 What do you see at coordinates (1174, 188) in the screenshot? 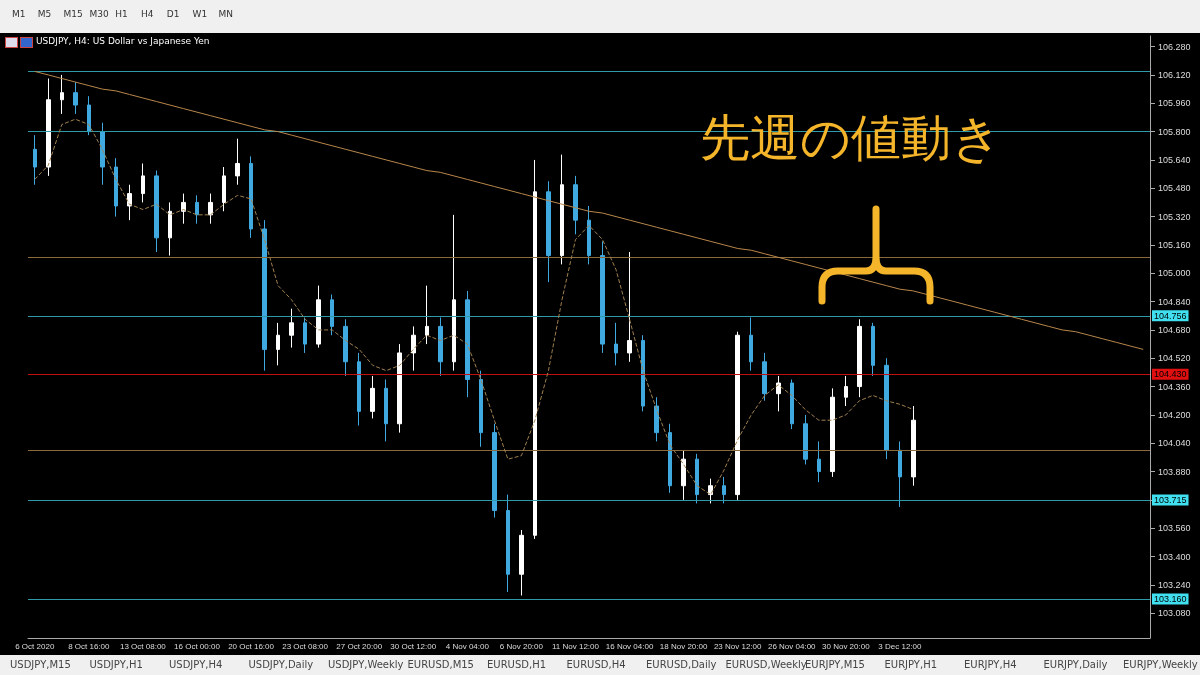
I see `y-tick-label: 105.480` at bounding box center [1174, 188].